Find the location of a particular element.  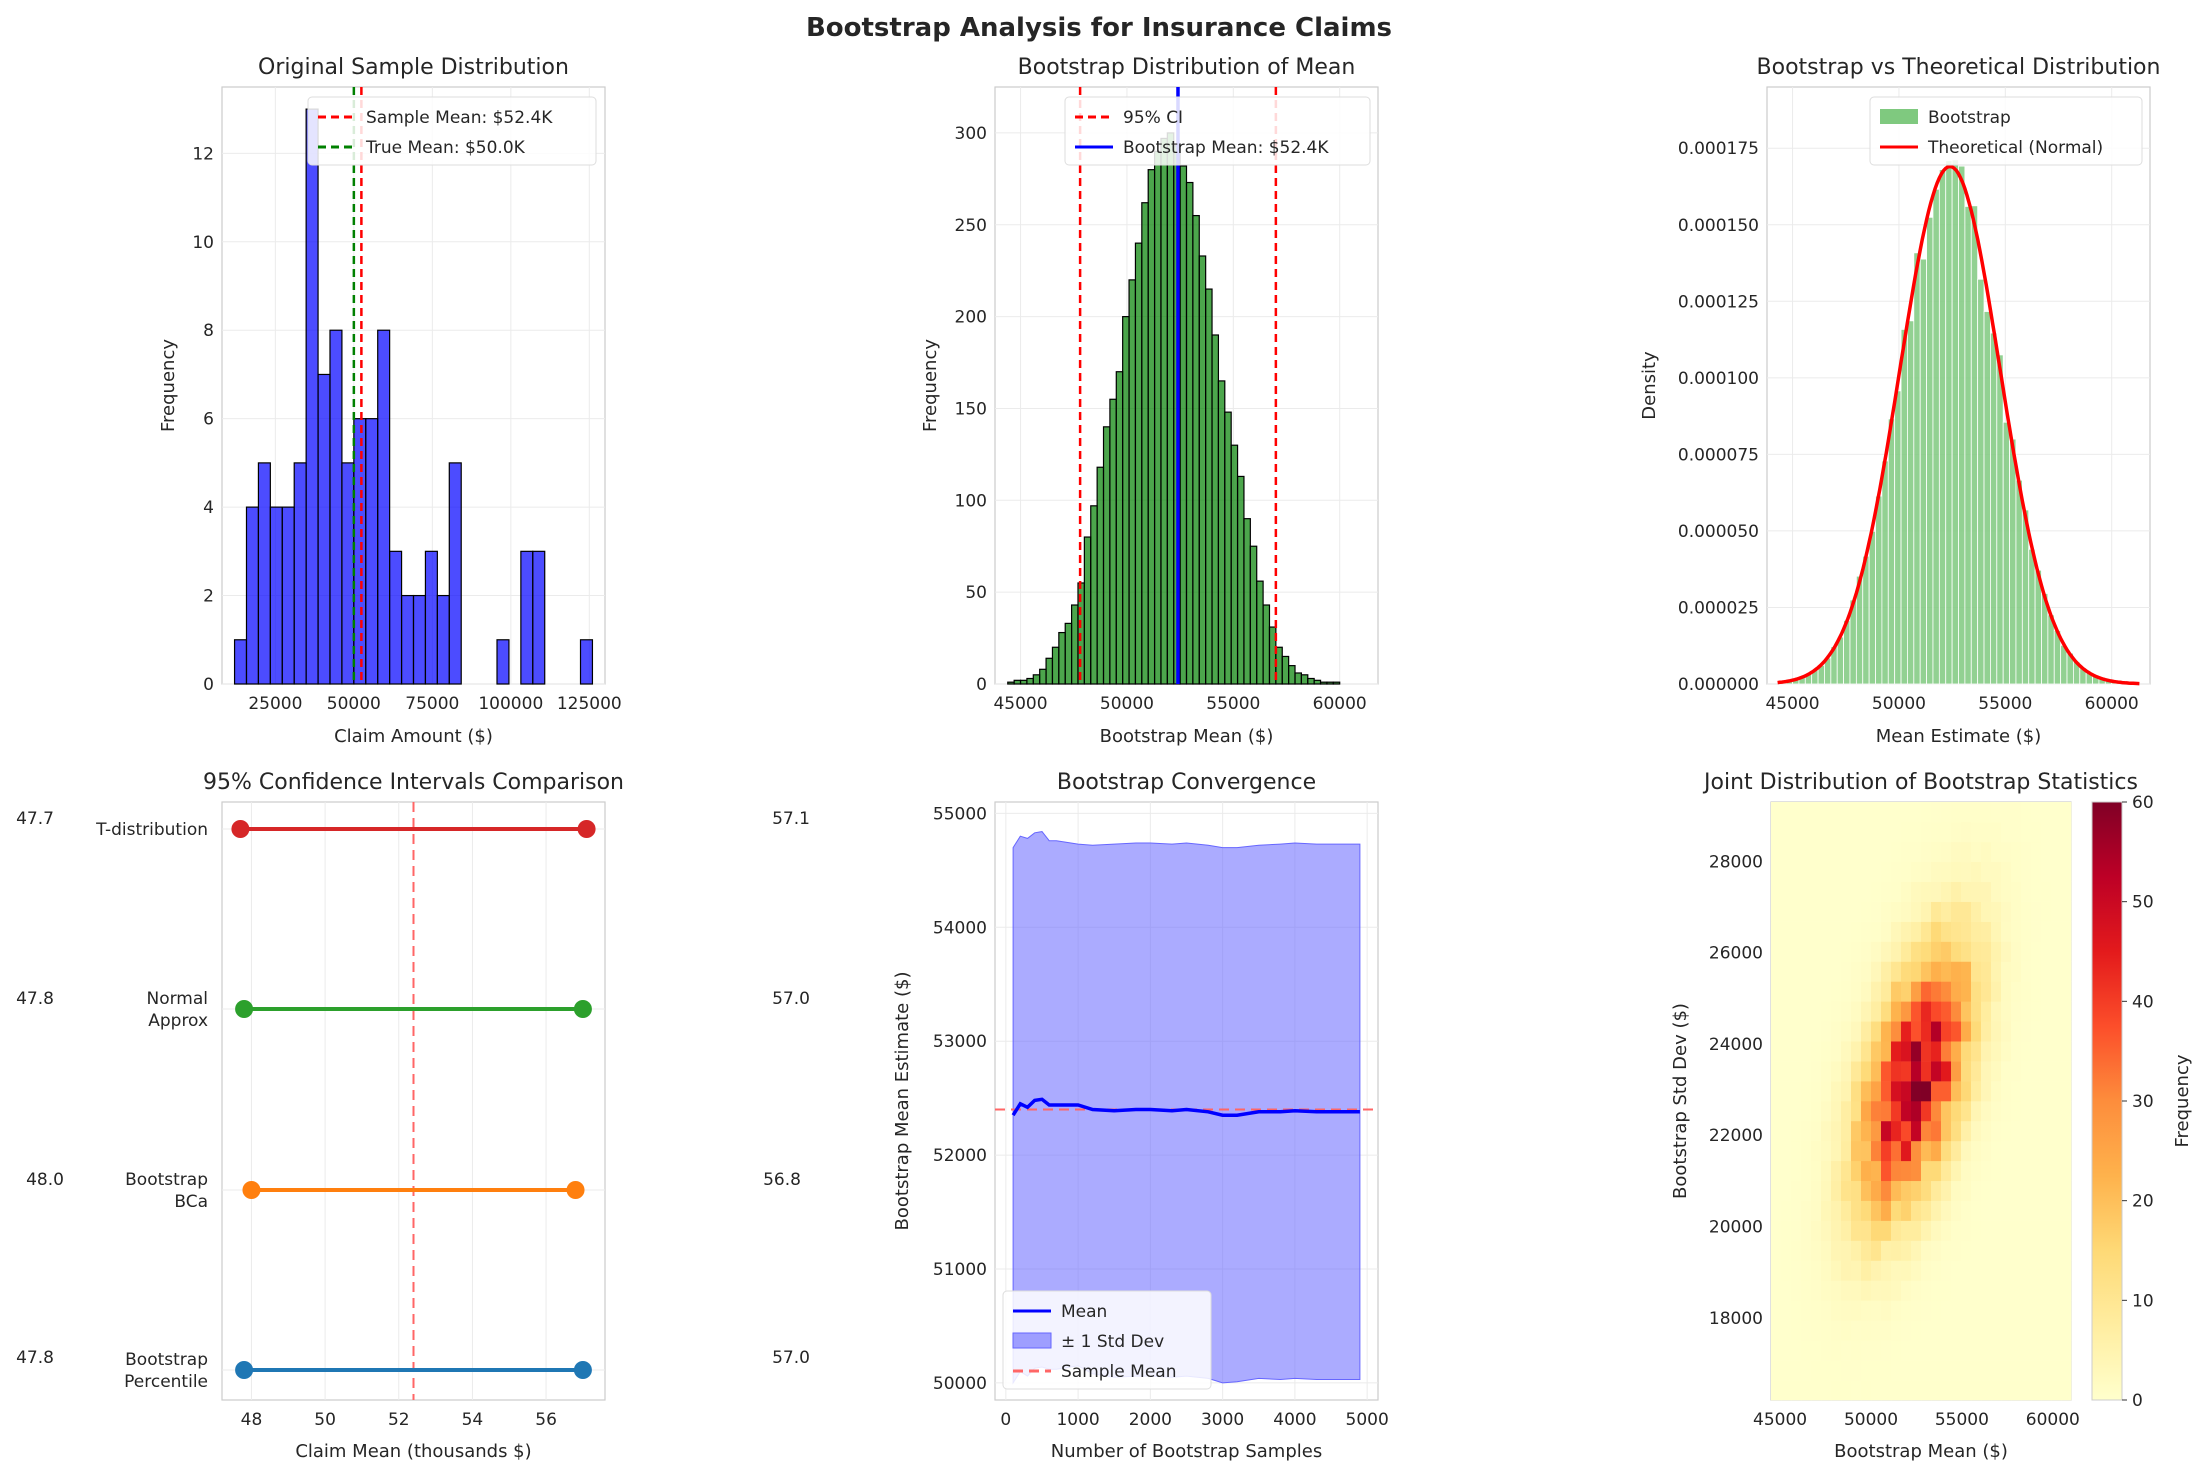

y-axis-label: Bootstrap Mean Estimate ($) is located at coordinates (902, 1101).